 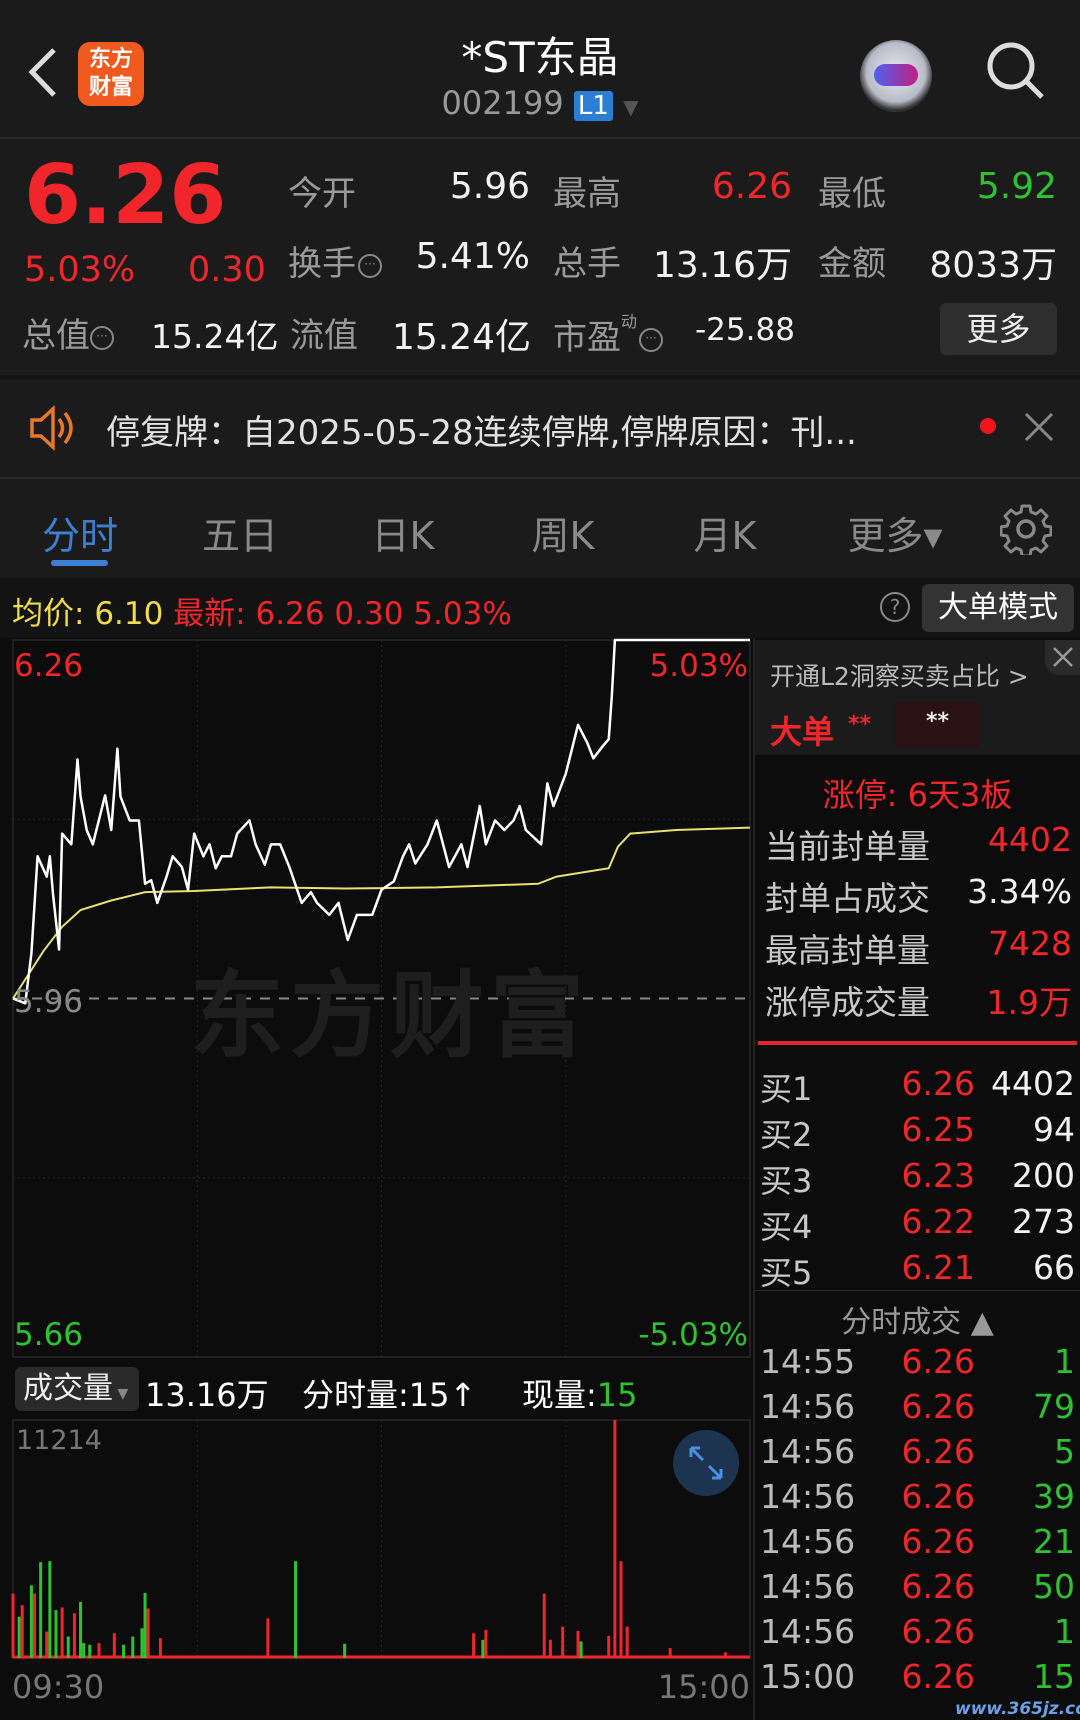 I want to click on end-time-label: 15:00, so click(x=703, y=1687).